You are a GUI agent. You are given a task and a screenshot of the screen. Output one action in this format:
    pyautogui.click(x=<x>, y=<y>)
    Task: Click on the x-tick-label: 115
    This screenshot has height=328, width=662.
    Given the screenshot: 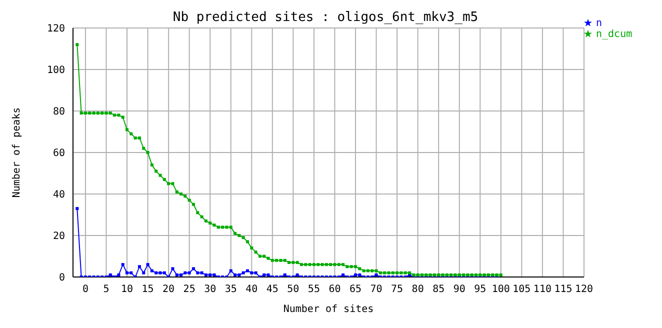 What is the action you would take?
    pyautogui.click(x=563, y=290)
    